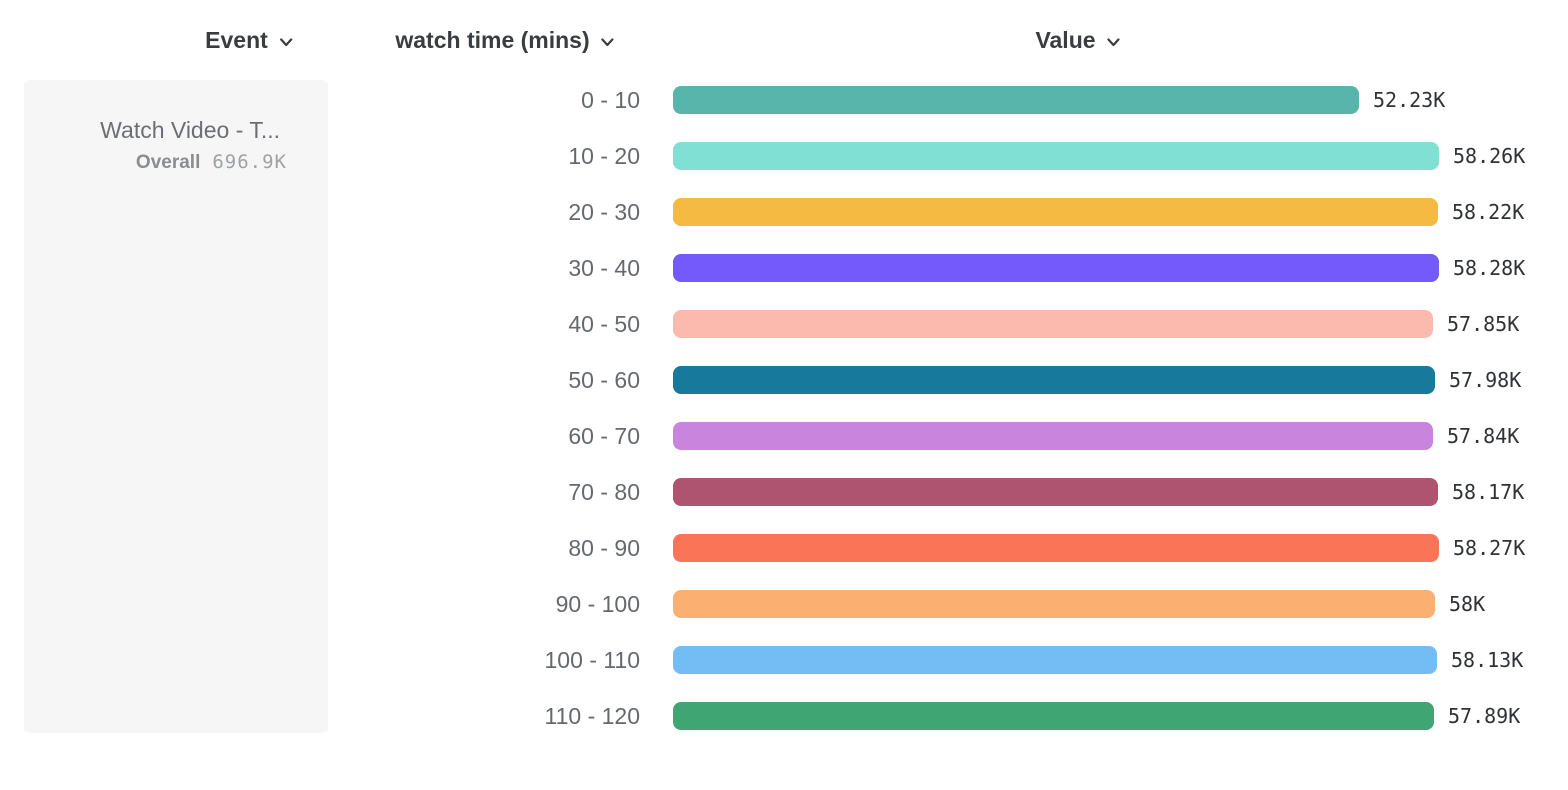 Image resolution: width=1568 pixels, height=790 pixels. What do you see at coordinates (1489, 156) in the screenshot?
I see `value-label: 58.26K` at bounding box center [1489, 156].